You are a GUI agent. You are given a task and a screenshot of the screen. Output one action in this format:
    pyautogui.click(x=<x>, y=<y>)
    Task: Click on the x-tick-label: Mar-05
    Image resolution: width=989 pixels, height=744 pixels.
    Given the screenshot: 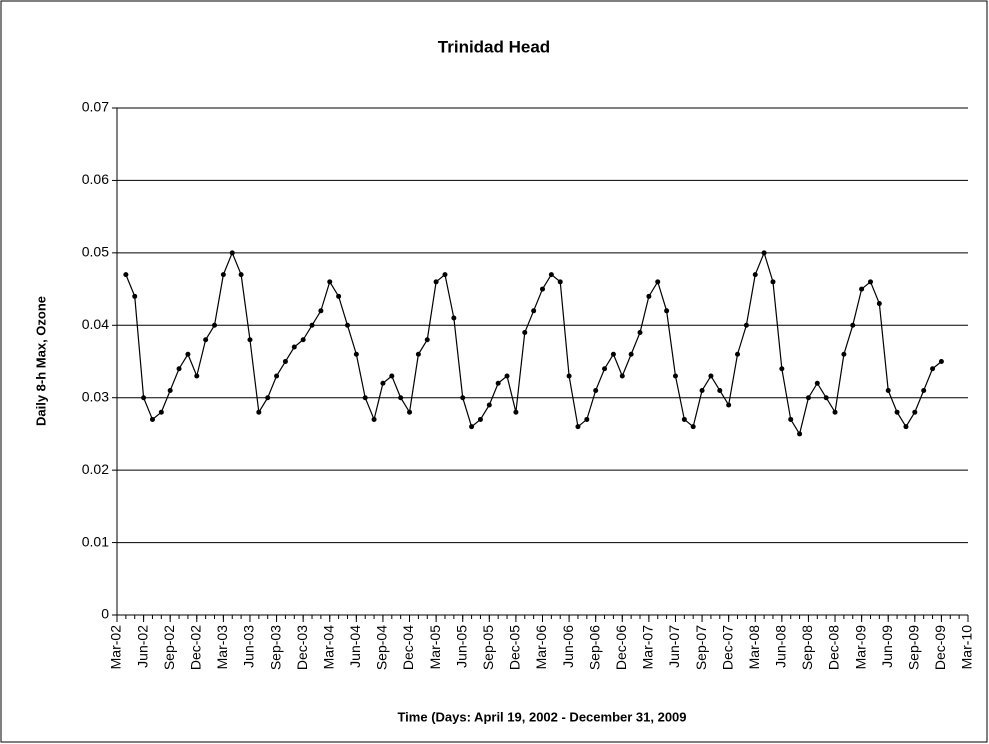 What is the action you would take?
    pyautogui.click(x=435, y=647)
    